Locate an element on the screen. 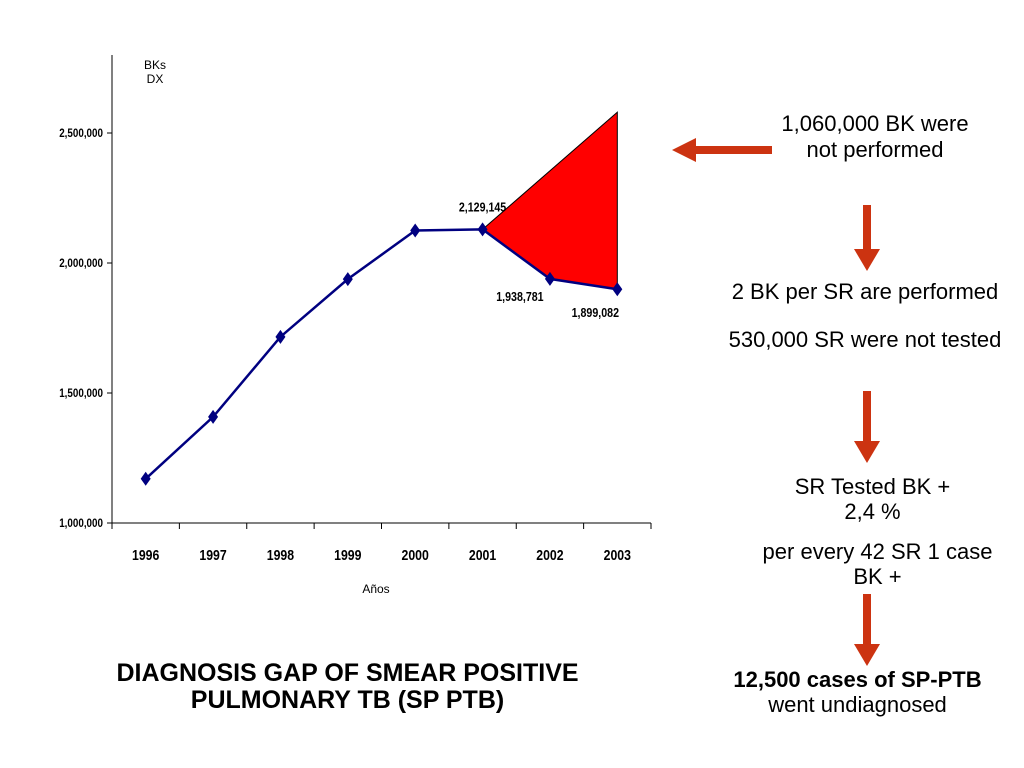  x-tick-label: 2002 is located at coordinates (550, 555).